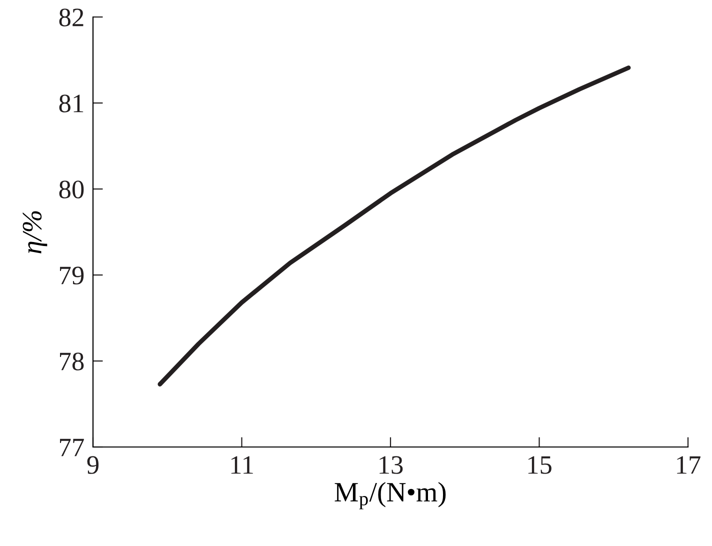  I want to click on y-tick-label: 81, so click(71, 103).